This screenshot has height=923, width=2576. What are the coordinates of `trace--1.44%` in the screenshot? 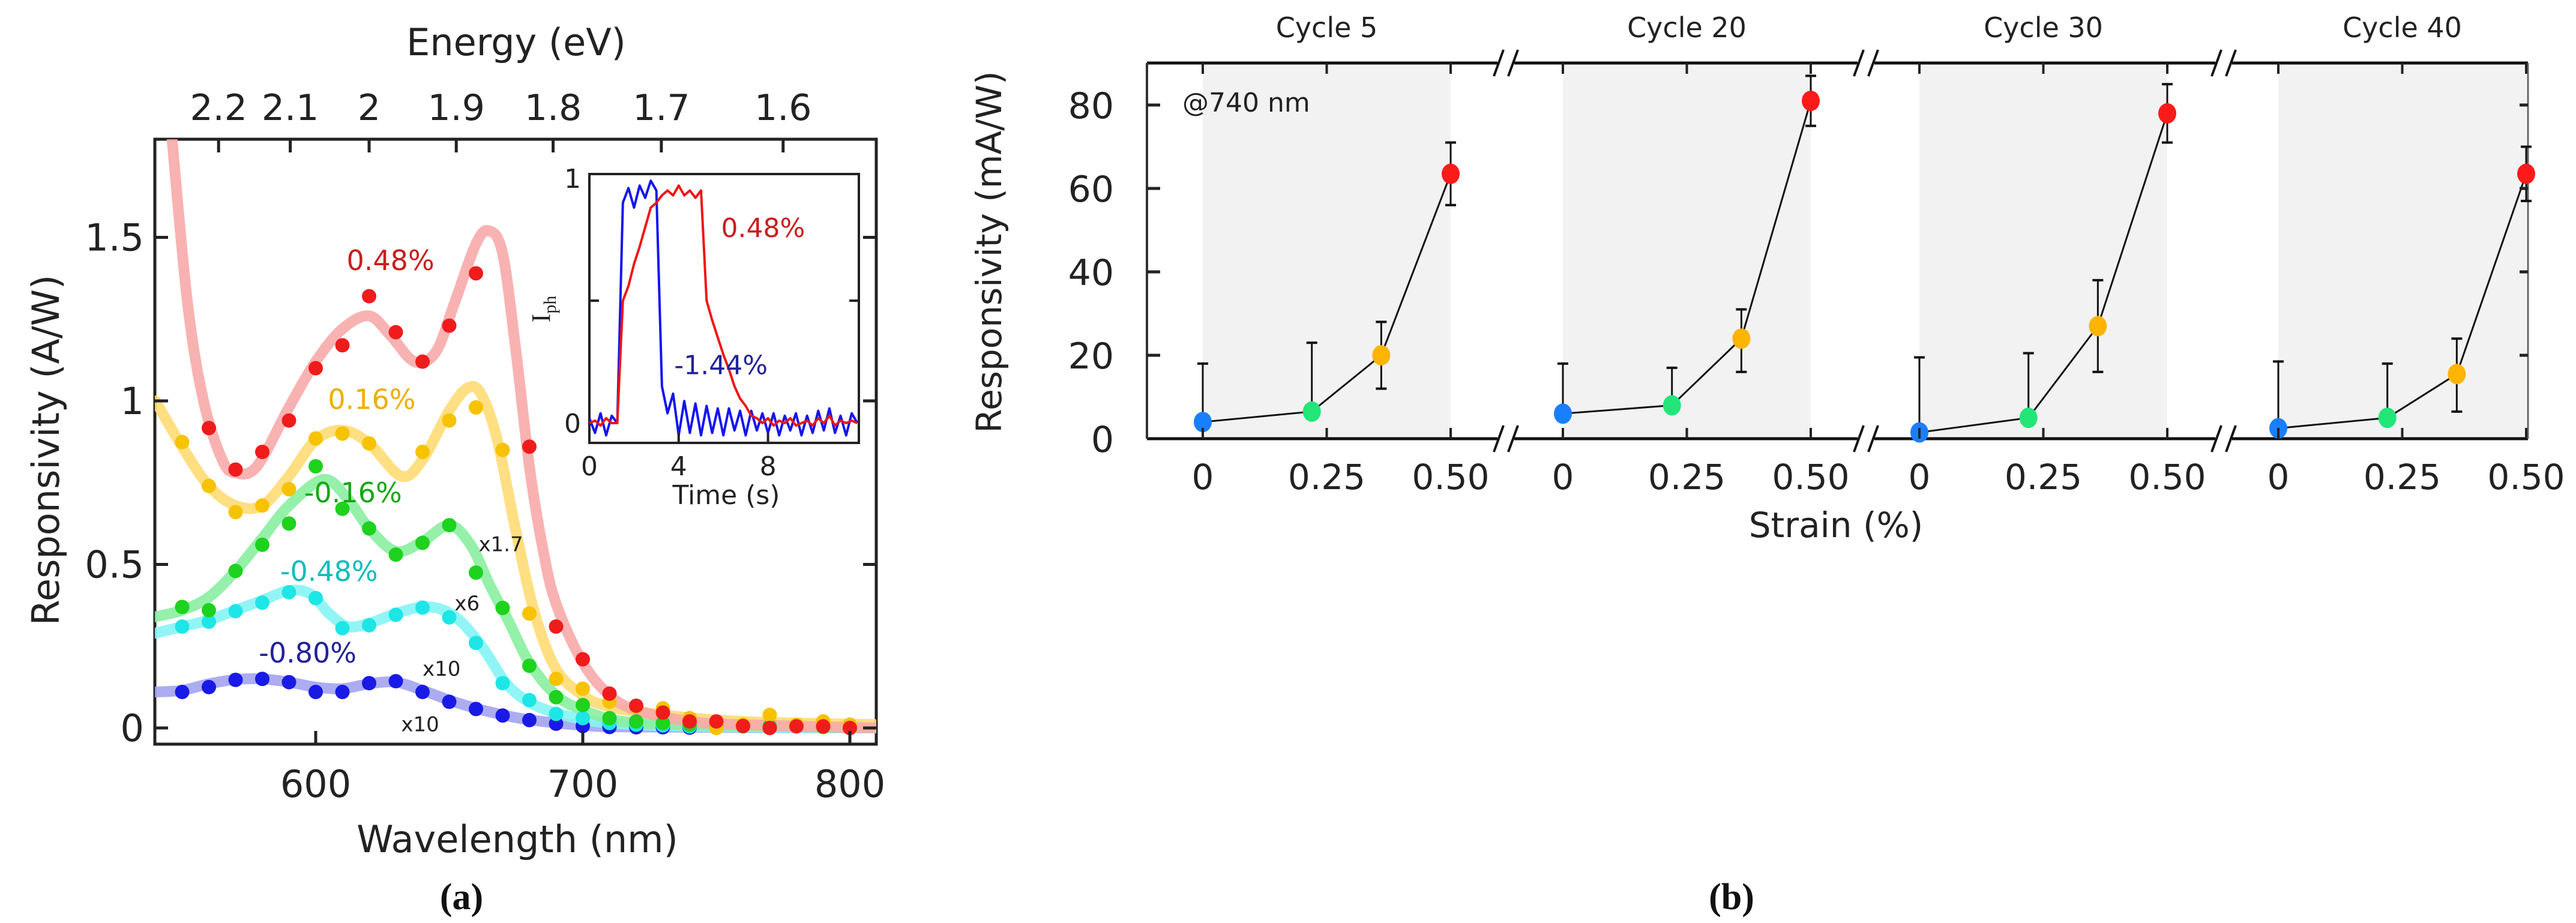 It's located at (724, 308).